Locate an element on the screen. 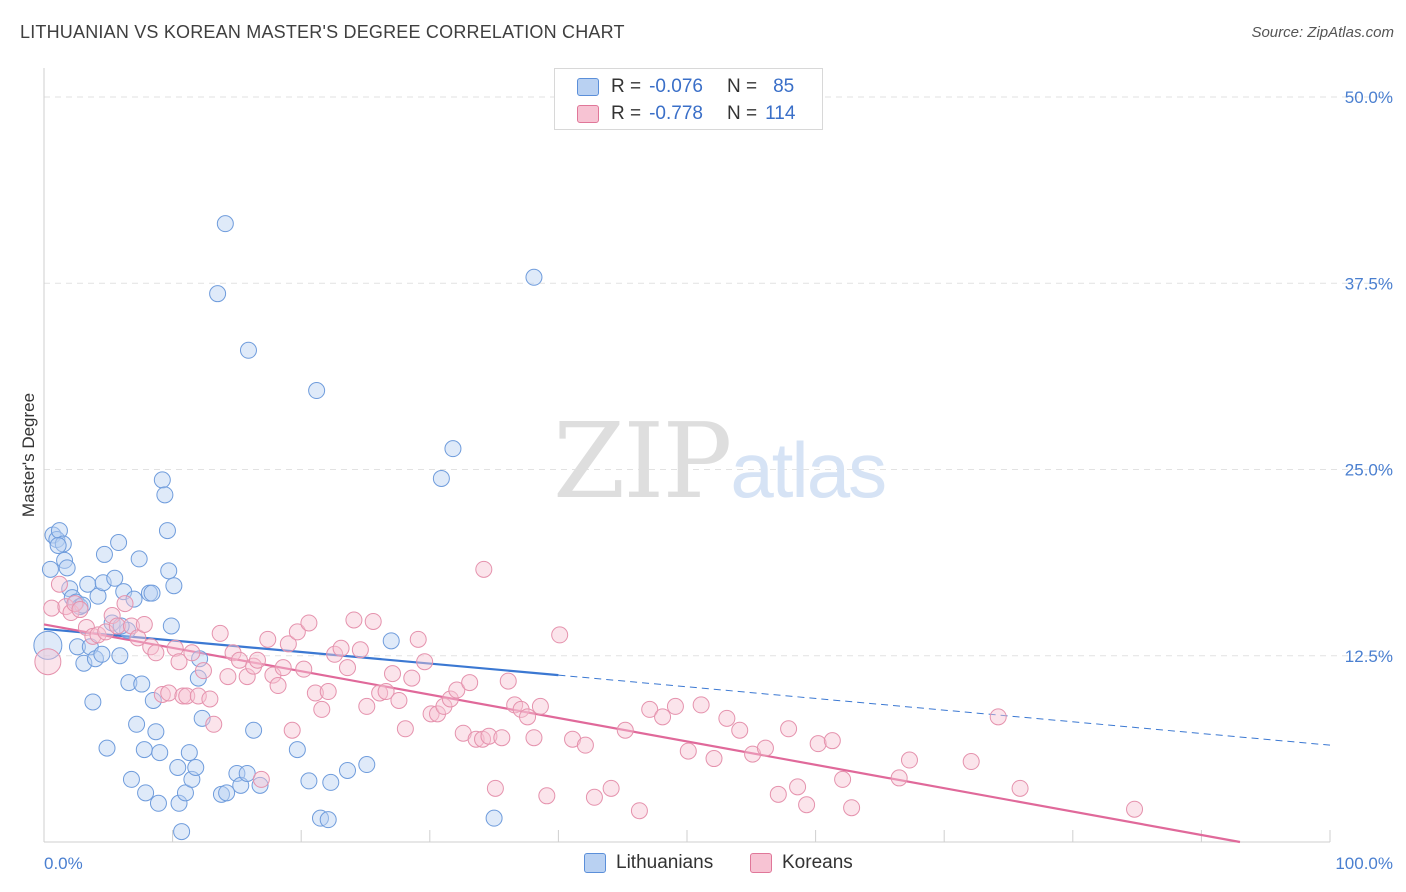 The height and width of the screenshot is (892, 1406). legend-swatch-lithuanians is located at coordinates (588, 87).